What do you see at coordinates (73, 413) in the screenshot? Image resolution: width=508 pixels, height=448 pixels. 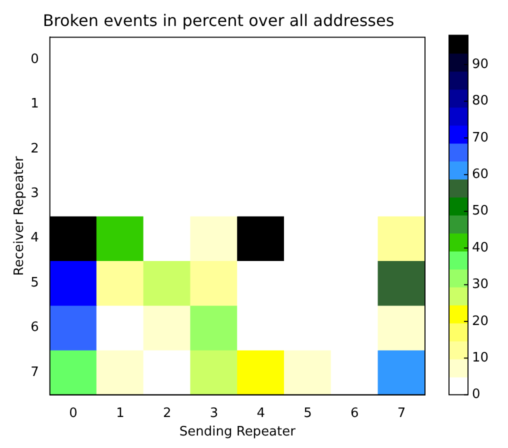 I see `x-tick-label: 0` at bounding box center [73, 413].